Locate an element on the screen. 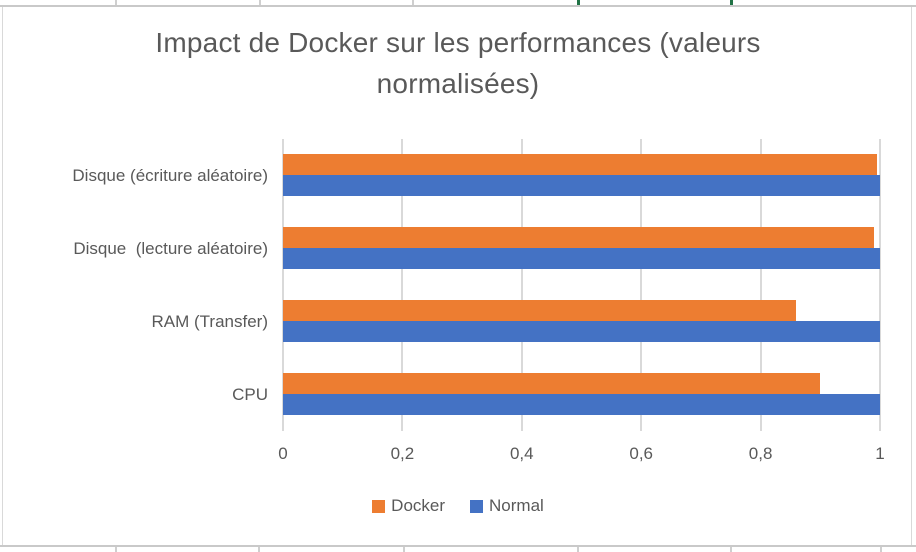 The height and width of the screenshot is (552, 916). x-tick-label: 0,4 is located at coordinates (521, 453).